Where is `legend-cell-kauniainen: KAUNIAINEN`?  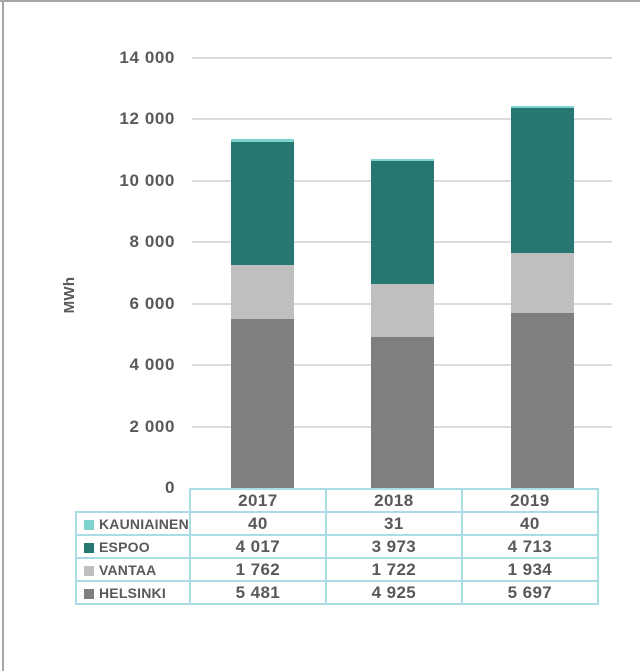
legend-cell-kauniainen: KAUNIAINEN is located at coordinates (133, 523).